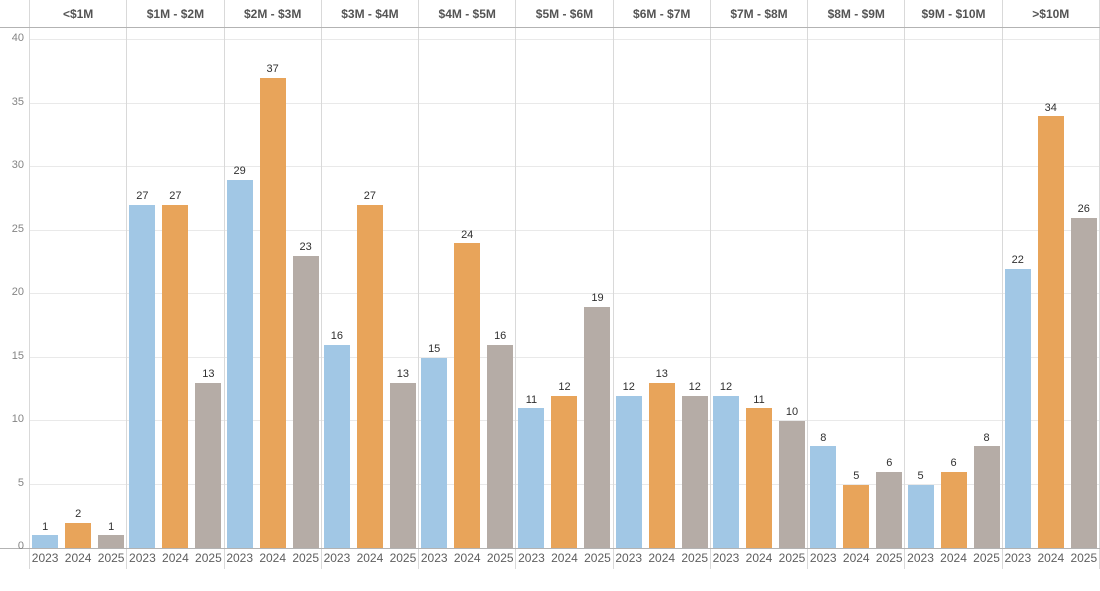  I want to click on y-tick-label: 25, so click(17, 228).